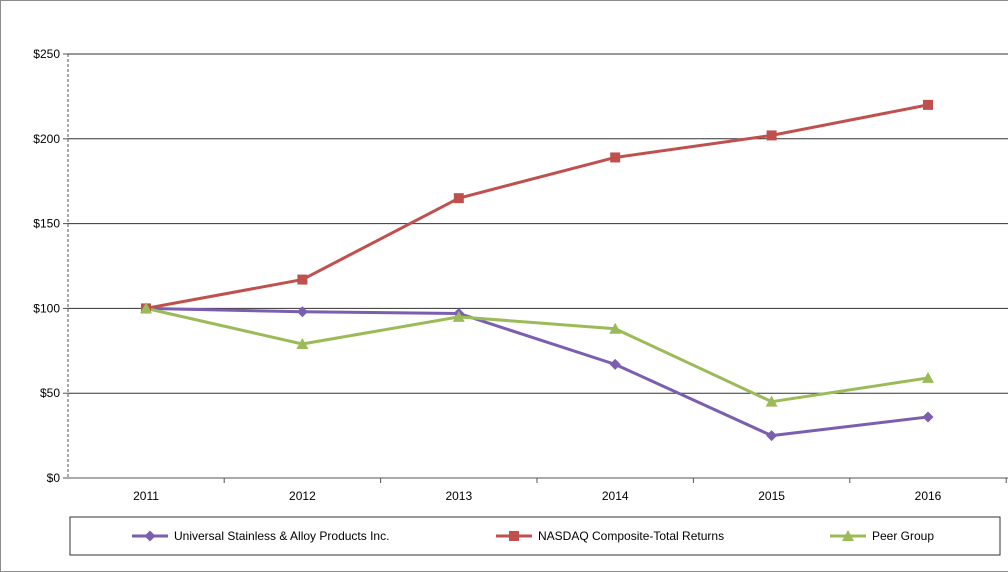  I want to click on legend-marker-universal-stainless-alloy-products-inc, so click(150, 536).